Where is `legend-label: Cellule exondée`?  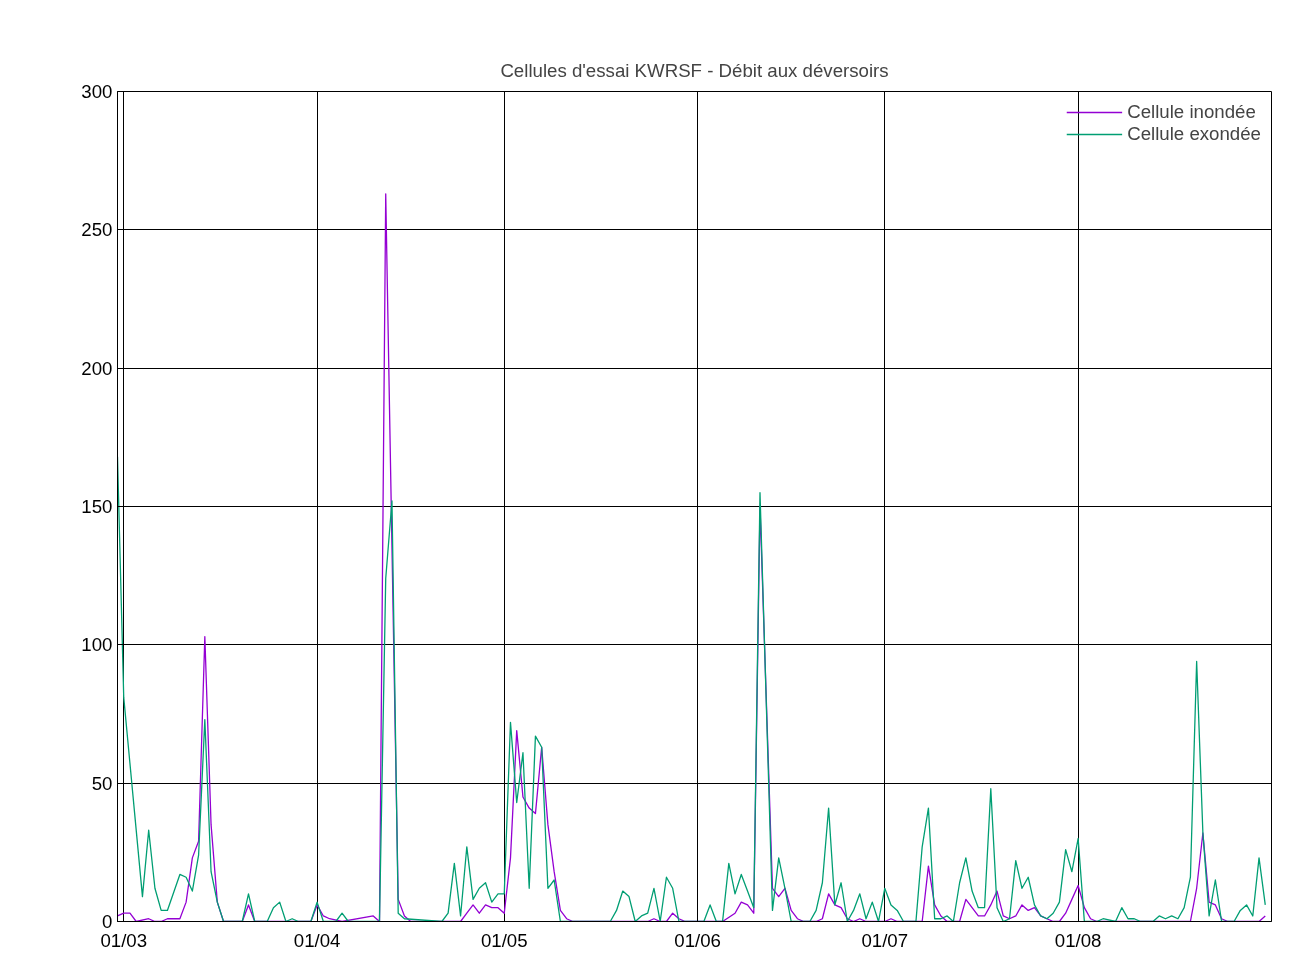 legend-label: Cellule exondée is located at coordinates (1194, 134).